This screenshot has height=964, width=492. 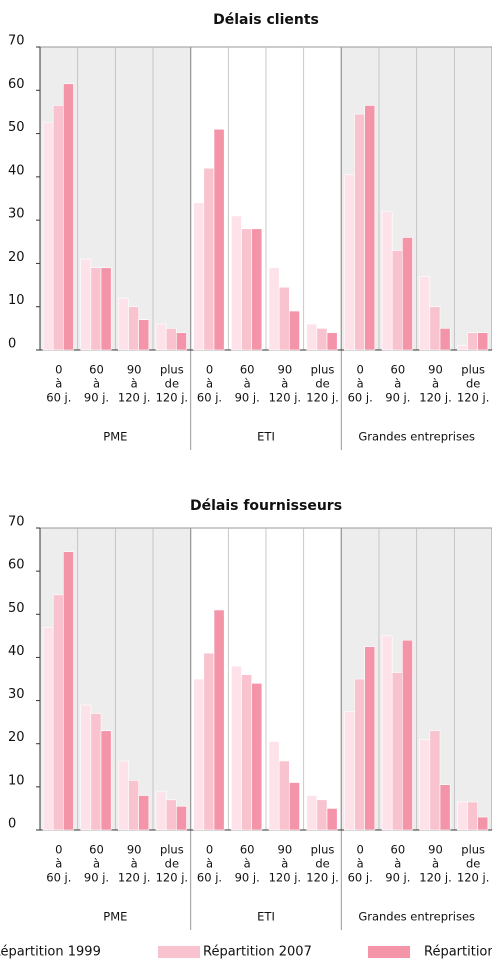 I want to click on chart-title: Délais fournisseurs, so click(x=266, y=506).